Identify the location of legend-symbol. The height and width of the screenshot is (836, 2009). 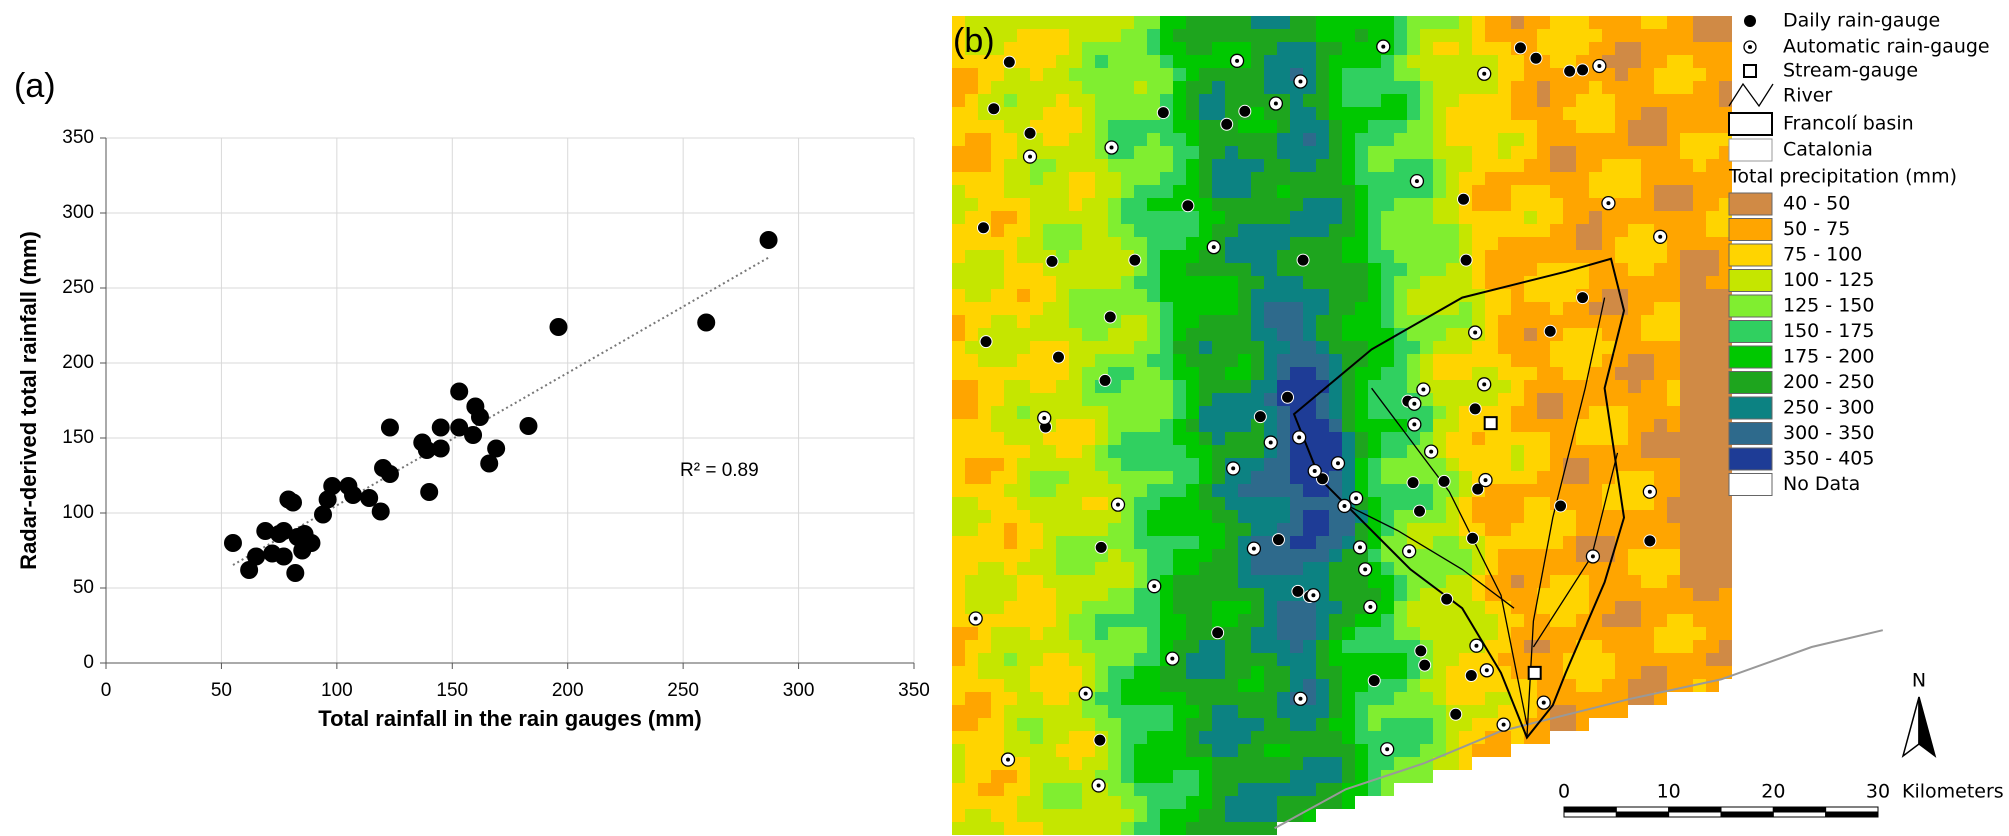
(1750, 150).